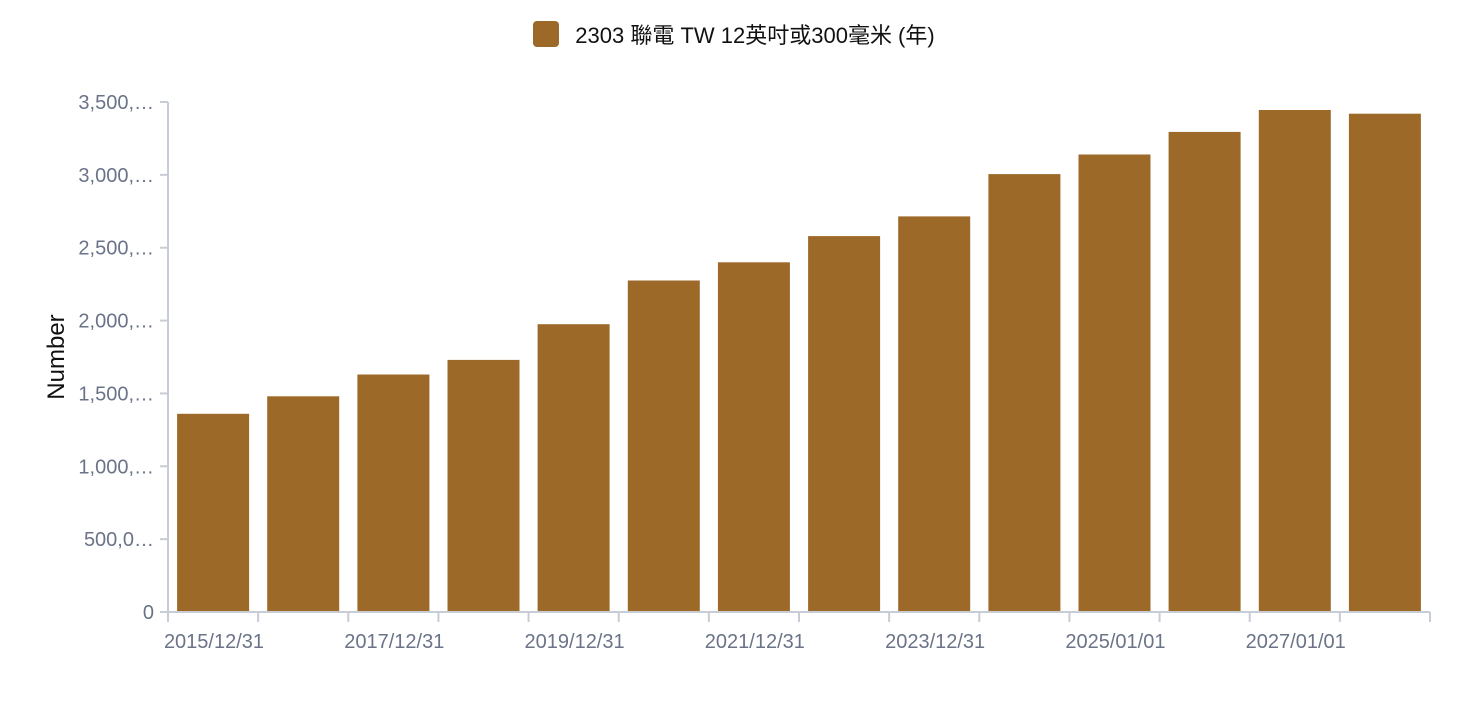 The image size is (1468, 720). What do you see at coordinates (755, 642) in the screenshot?
I see `x-tick-label: 2021/12/31` at bounding box center [755, 642].